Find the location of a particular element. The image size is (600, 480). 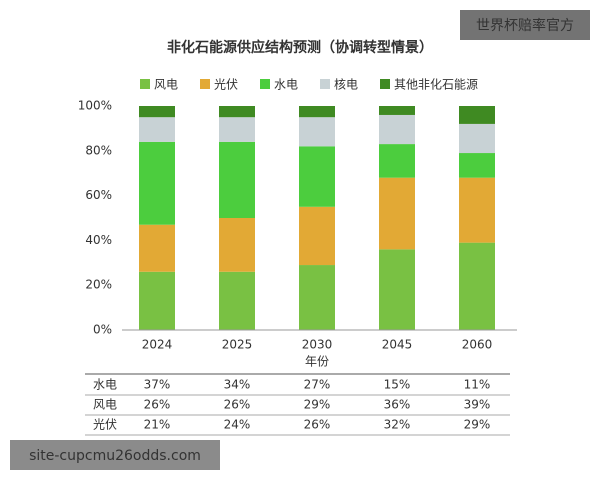

table-cell: 32% is located at coordinates (397, 425).